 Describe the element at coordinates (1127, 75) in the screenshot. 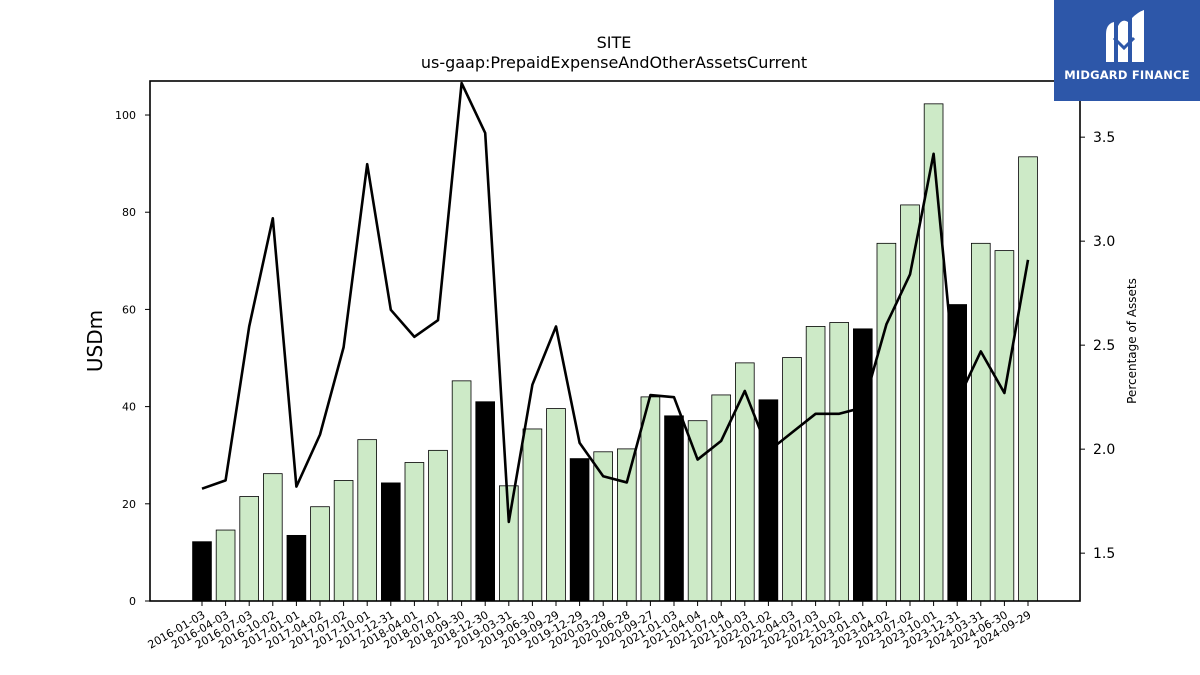

I see `brand-name: MIDGARD FINANCE` at that location.